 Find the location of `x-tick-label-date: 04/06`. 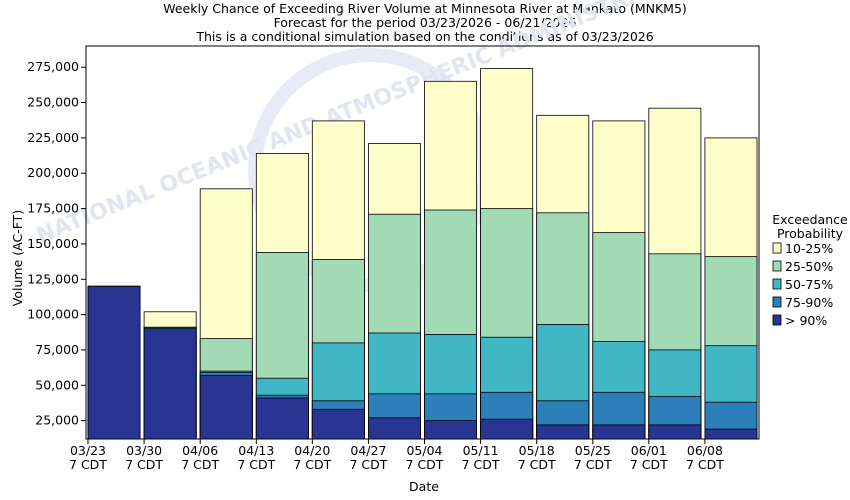

x-tick-label-date: 04/06 is located at coordinates (200, 450).